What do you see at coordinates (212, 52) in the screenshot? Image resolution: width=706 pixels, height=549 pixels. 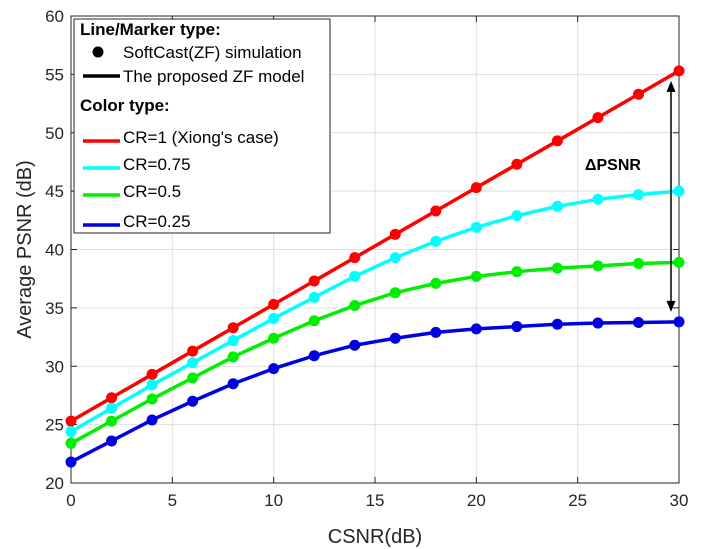 I see `legend-entry-simulation: SoftCast(ZF) simulation` at bounding box center [212, 52].